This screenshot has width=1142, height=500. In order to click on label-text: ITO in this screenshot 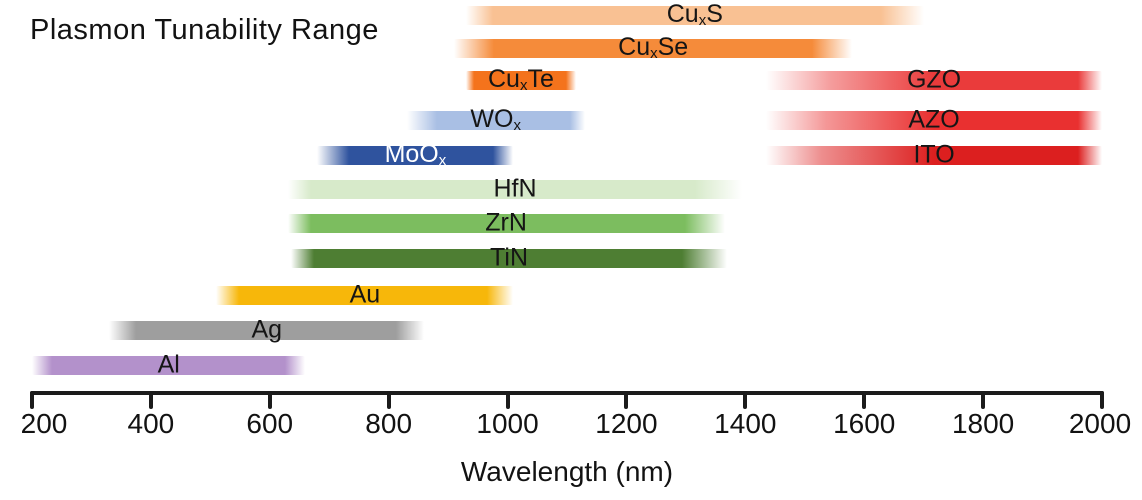, I will do `click(934, 154)`.